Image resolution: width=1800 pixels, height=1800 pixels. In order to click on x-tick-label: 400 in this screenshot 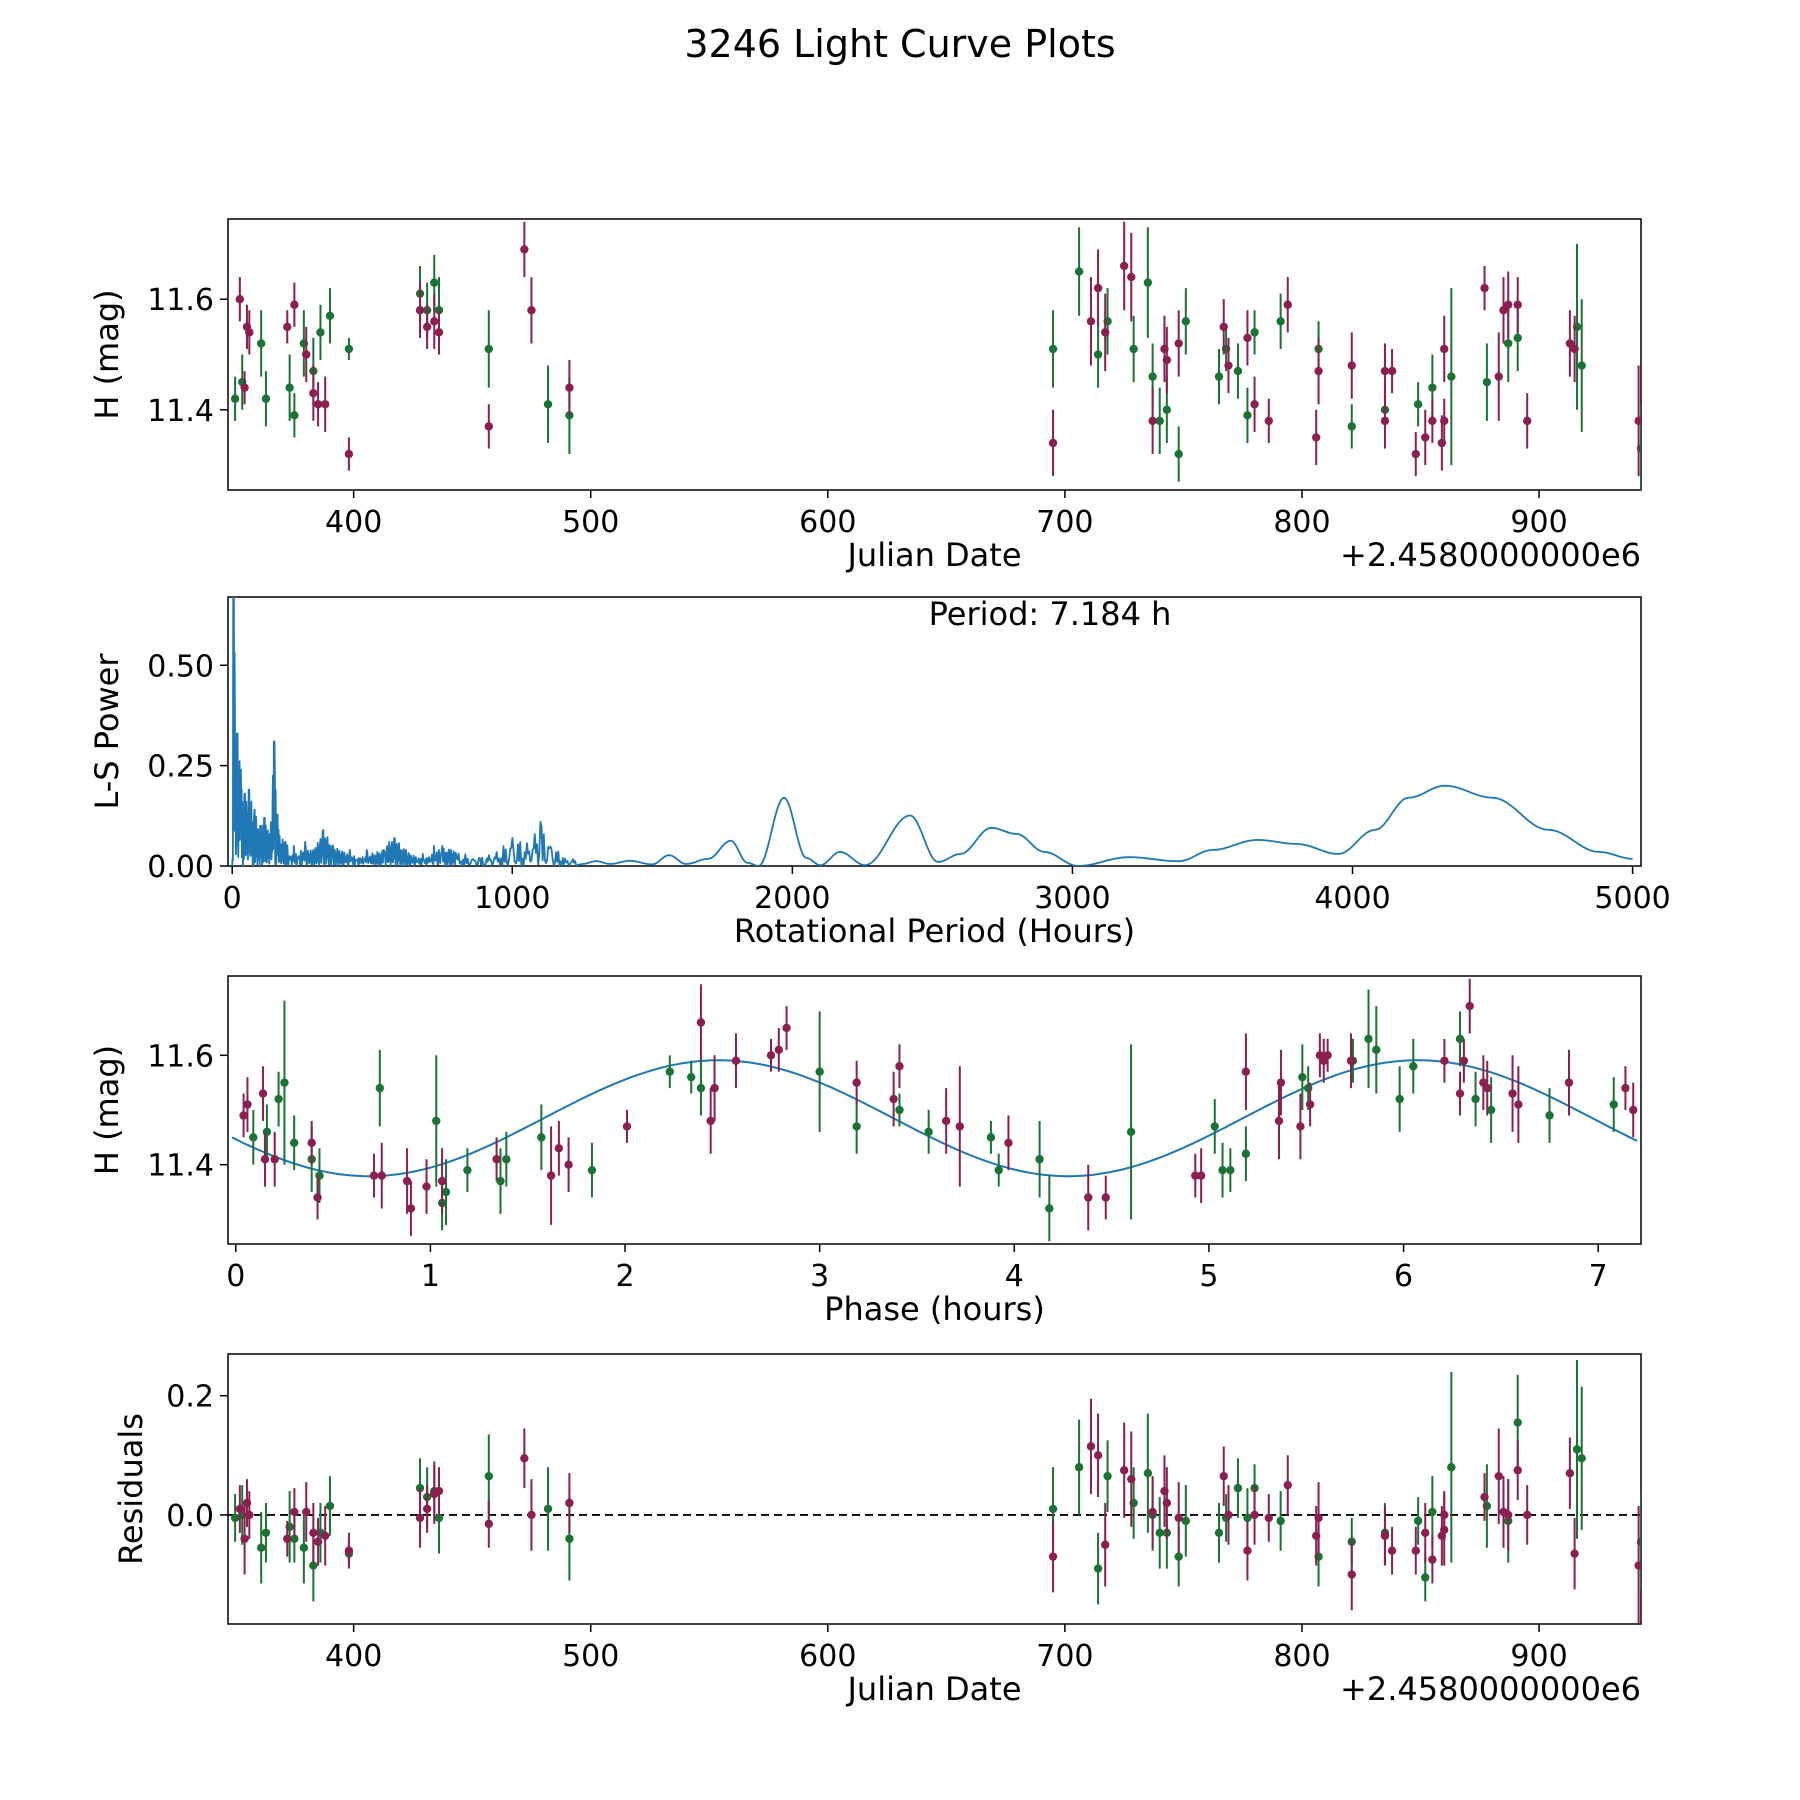, I will do `click(353, 522)`.